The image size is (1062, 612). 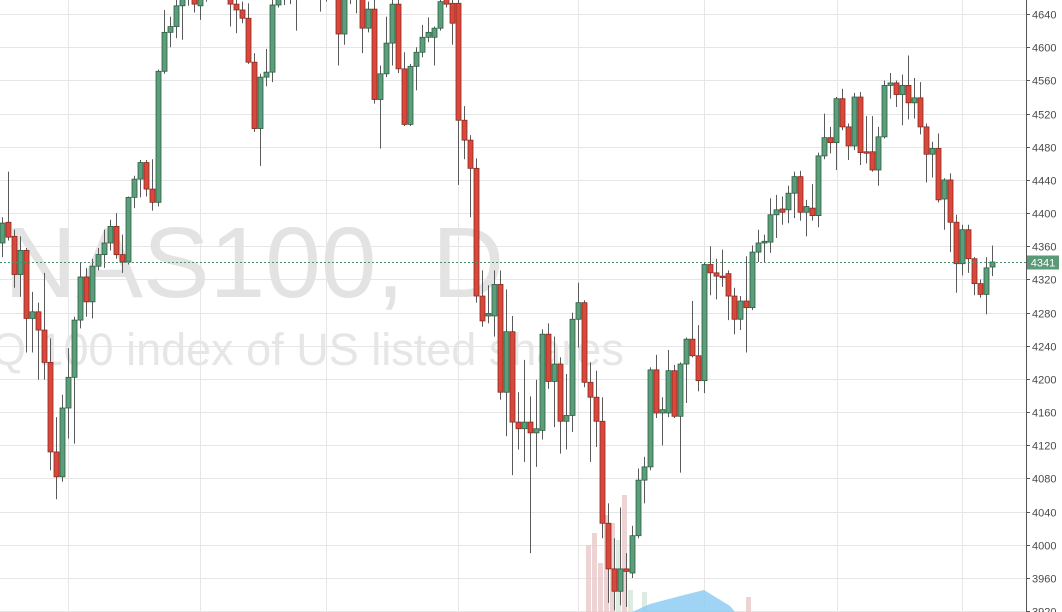 I want to click on y-tick-label: 4560, so click(x=1044, y=82).